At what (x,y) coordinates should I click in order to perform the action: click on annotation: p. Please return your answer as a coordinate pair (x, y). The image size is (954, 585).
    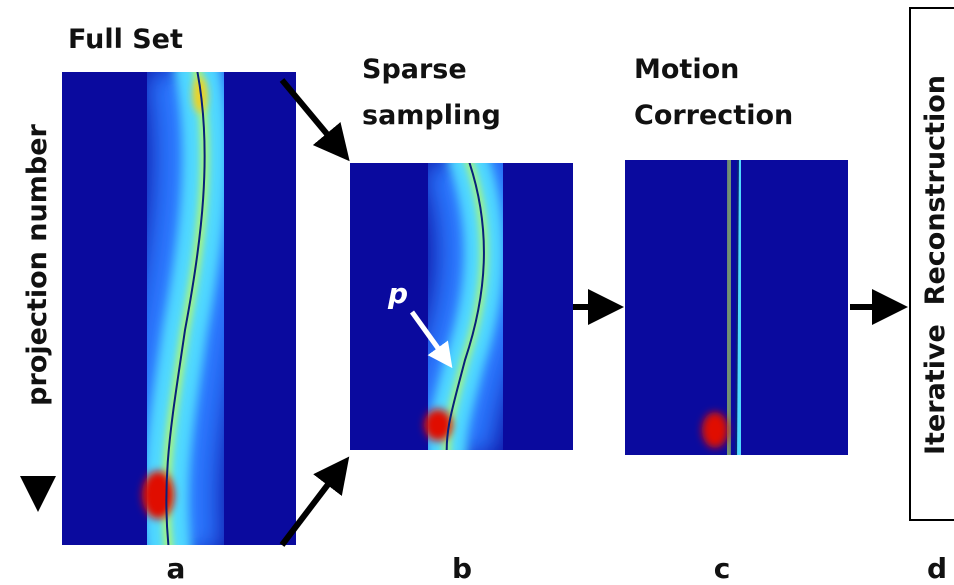
    Looking at the image, I should click on (397, 293).